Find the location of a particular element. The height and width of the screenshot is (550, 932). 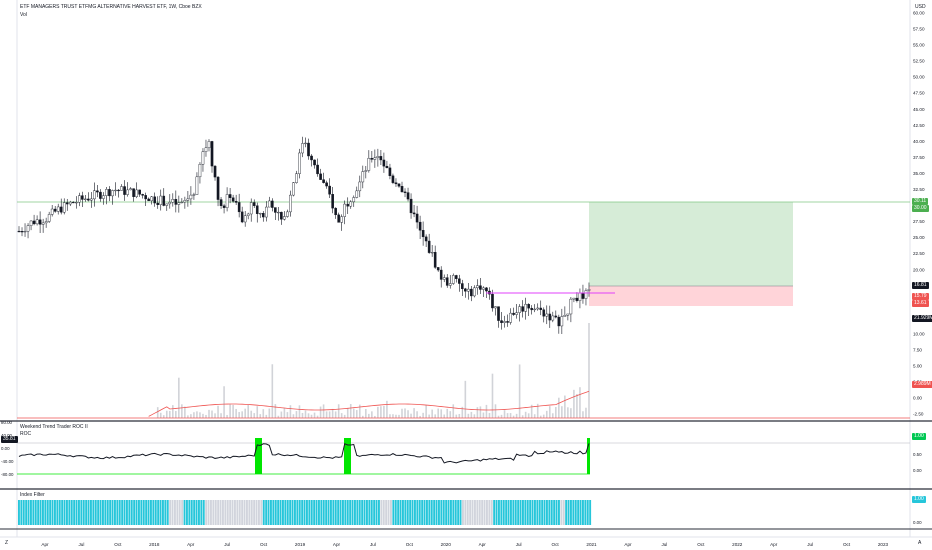

time-tick-label: 2022 is located at coordinates (737, 544).